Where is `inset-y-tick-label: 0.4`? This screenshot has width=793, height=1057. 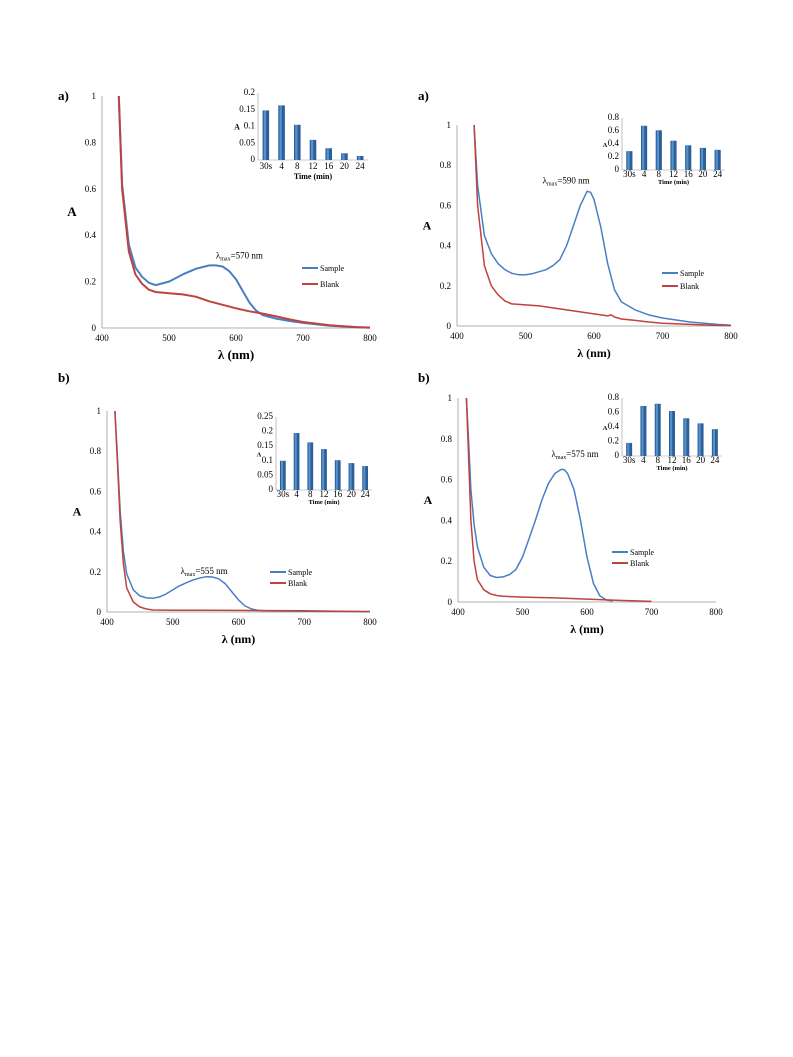 inset-y-tick-label: 0.4 is located at coordinates (614, 143).